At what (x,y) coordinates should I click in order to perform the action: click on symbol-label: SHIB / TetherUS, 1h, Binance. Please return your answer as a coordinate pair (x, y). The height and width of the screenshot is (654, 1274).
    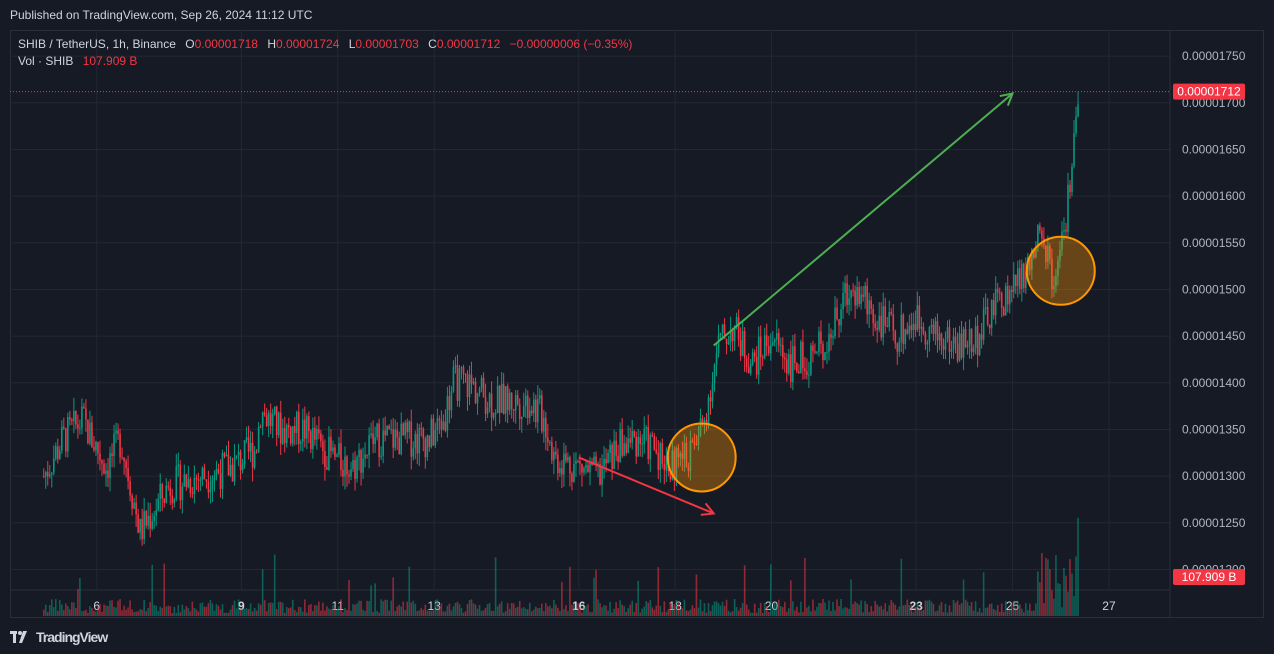
    Looking at the image, I should click on (97, 44).